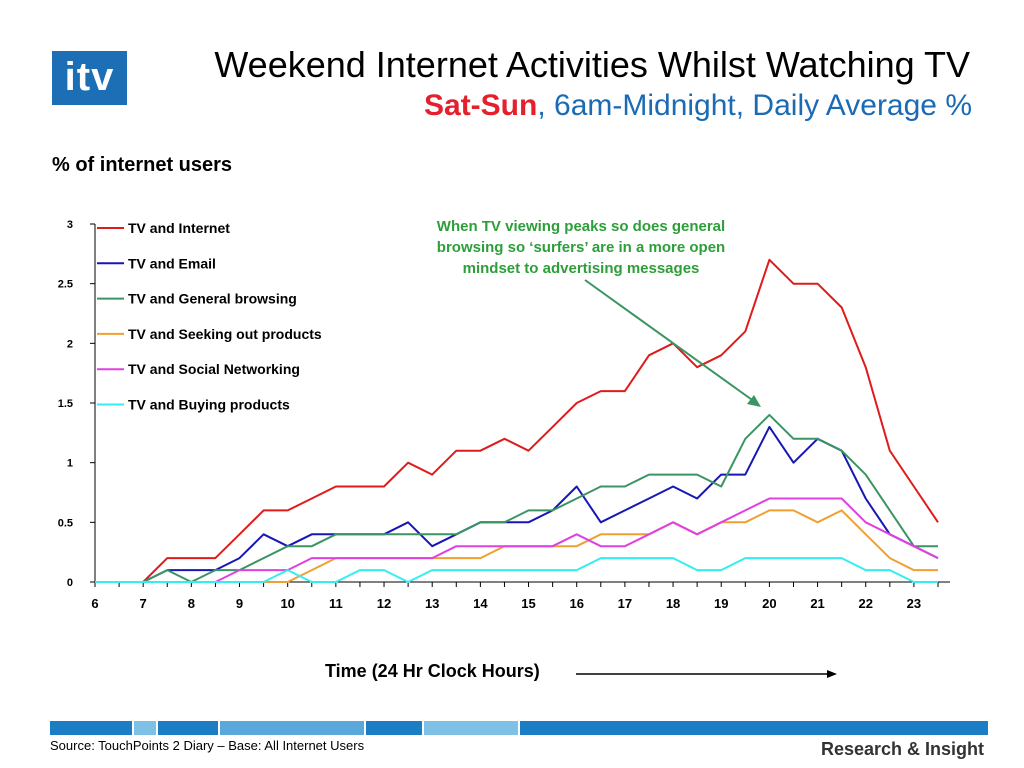  I want to click on x-tick-label: 7, so click(143, 603).